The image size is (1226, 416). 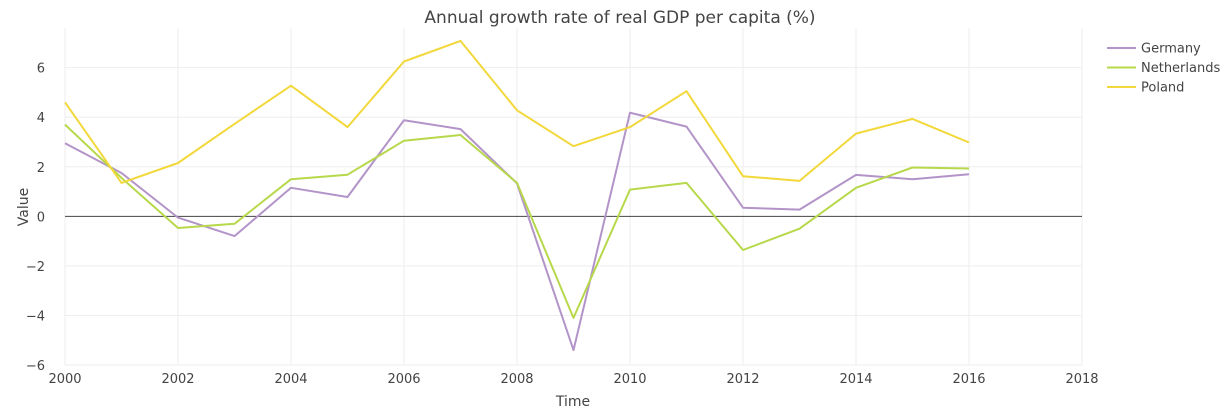 I want to click on x-tick-label: 2010, so click(x=629, y=379).